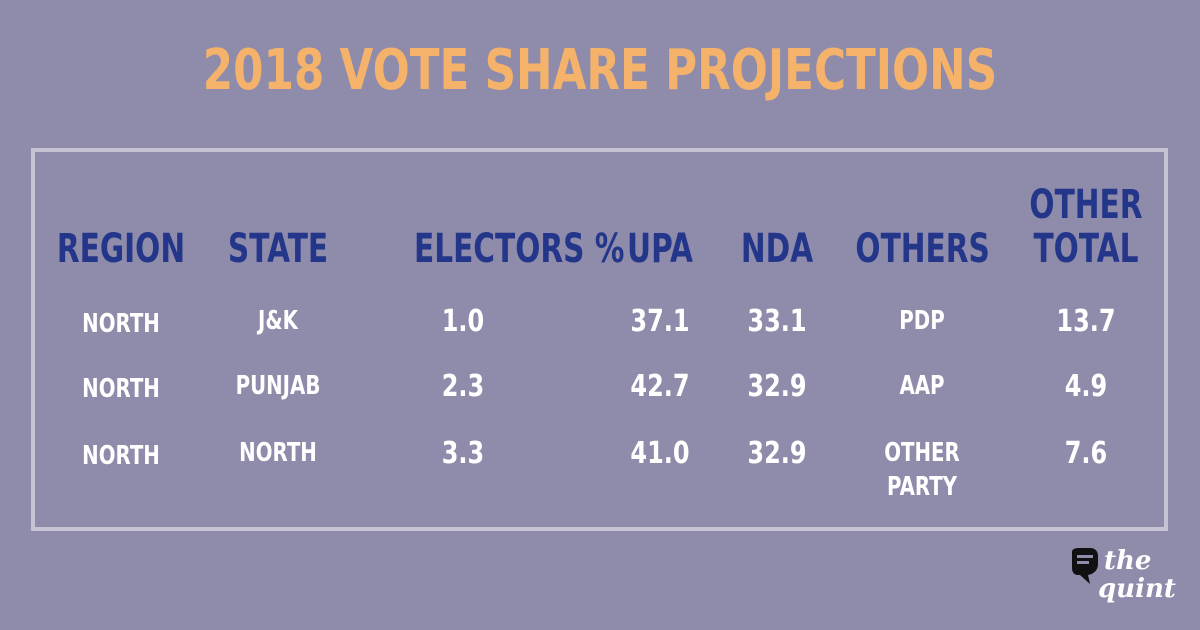  What do you see at coordinates (660, 386) in the screenshot?
I see `row2-upa: 42.7` at bounding box center [660, 386].